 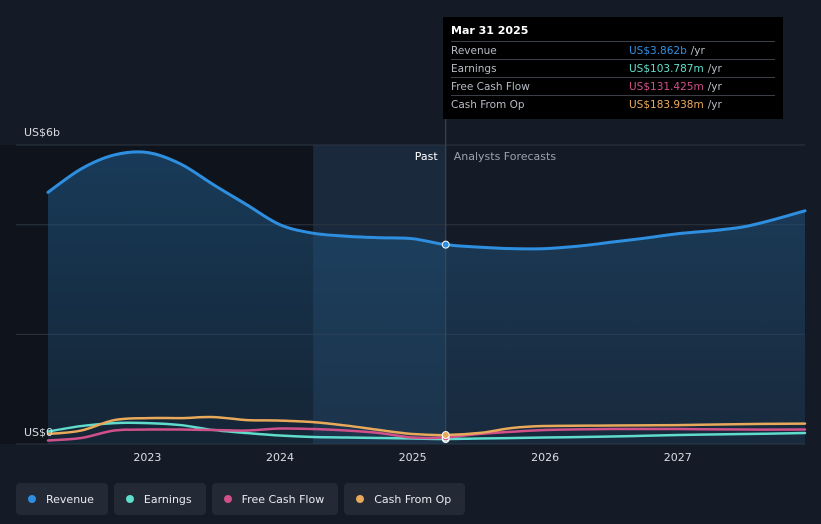 What do you see at coordinates (280, 457) in the screenshot?
I see `x-tick-label: 2024` at bounding box center [280, 457].